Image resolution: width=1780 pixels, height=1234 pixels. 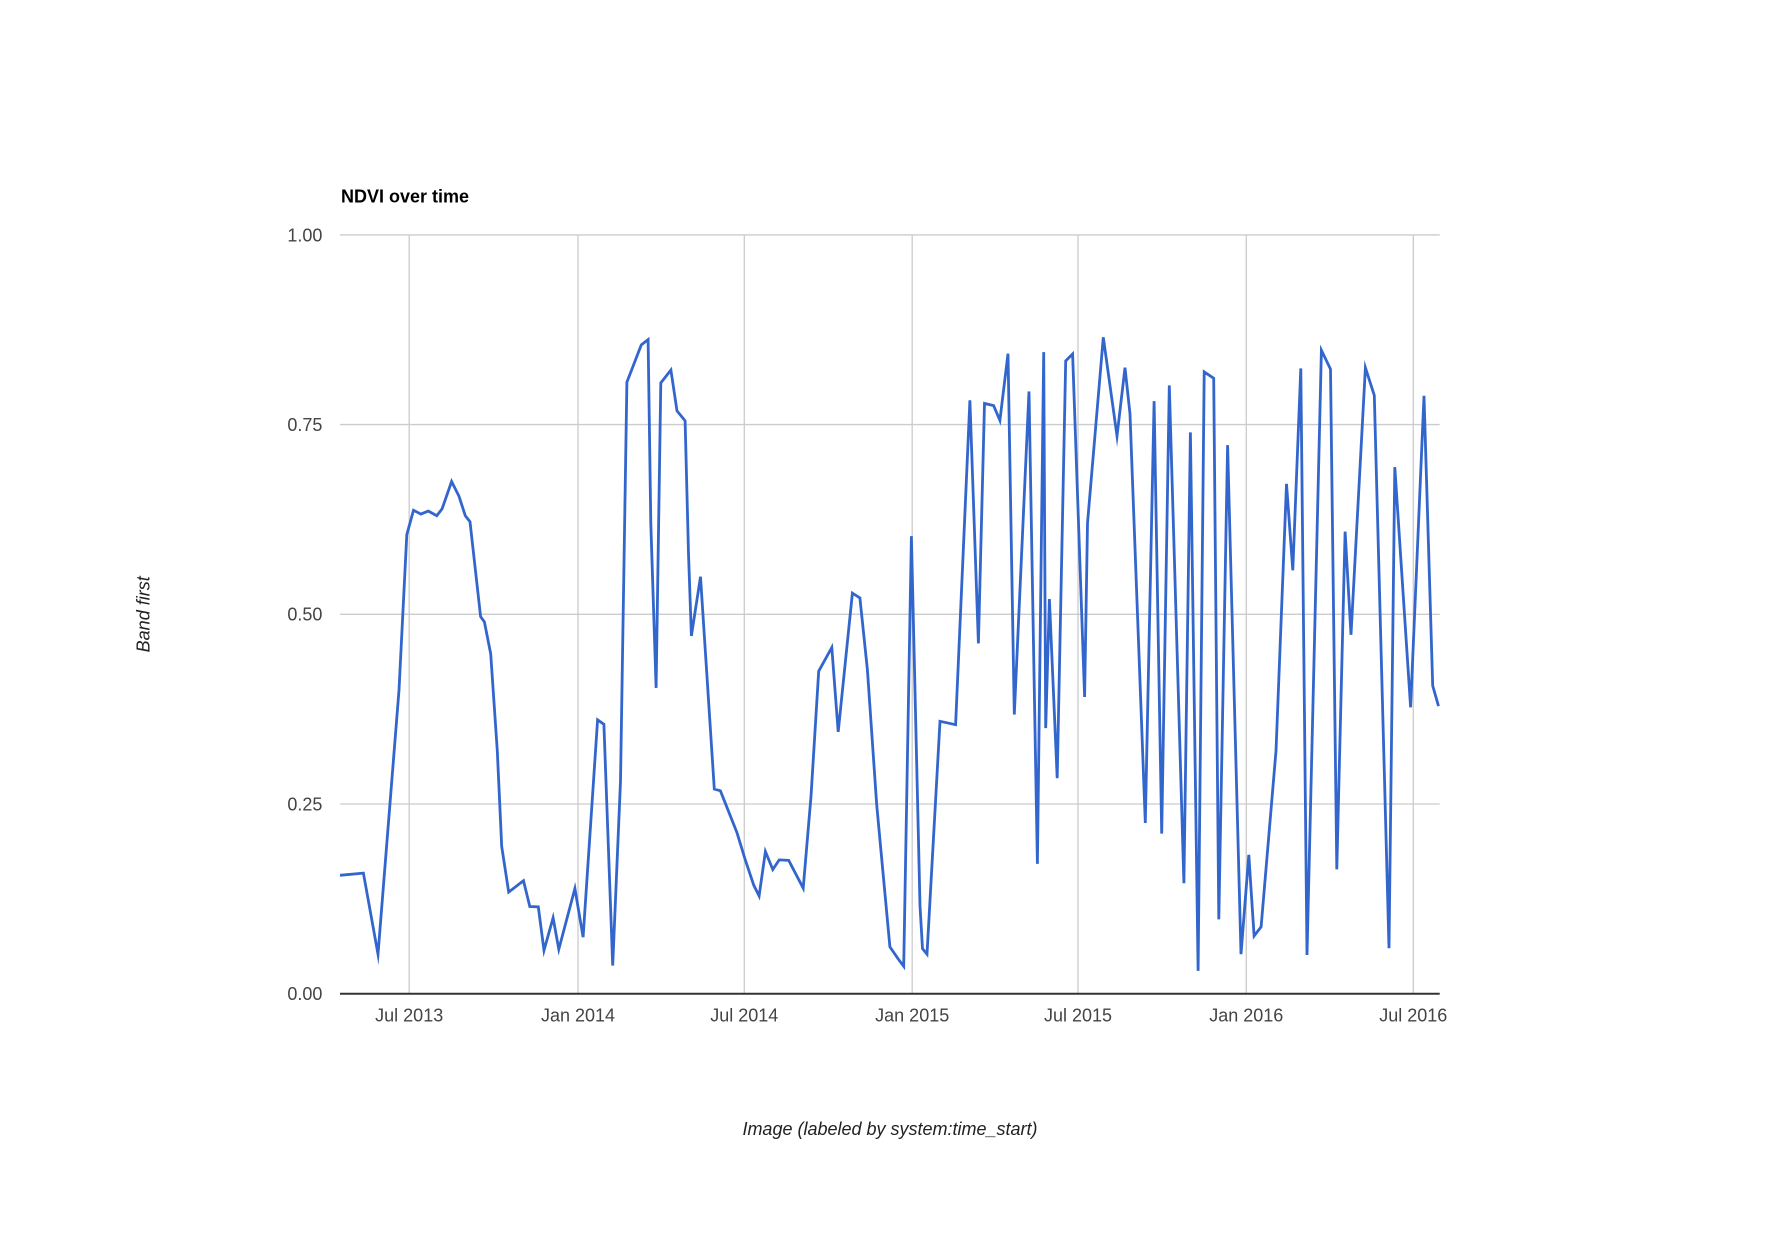 What do you see at coordinates (304, 425) in the screenshot?
I see `svg-text: 0.75` at bounding box center [304, 425].